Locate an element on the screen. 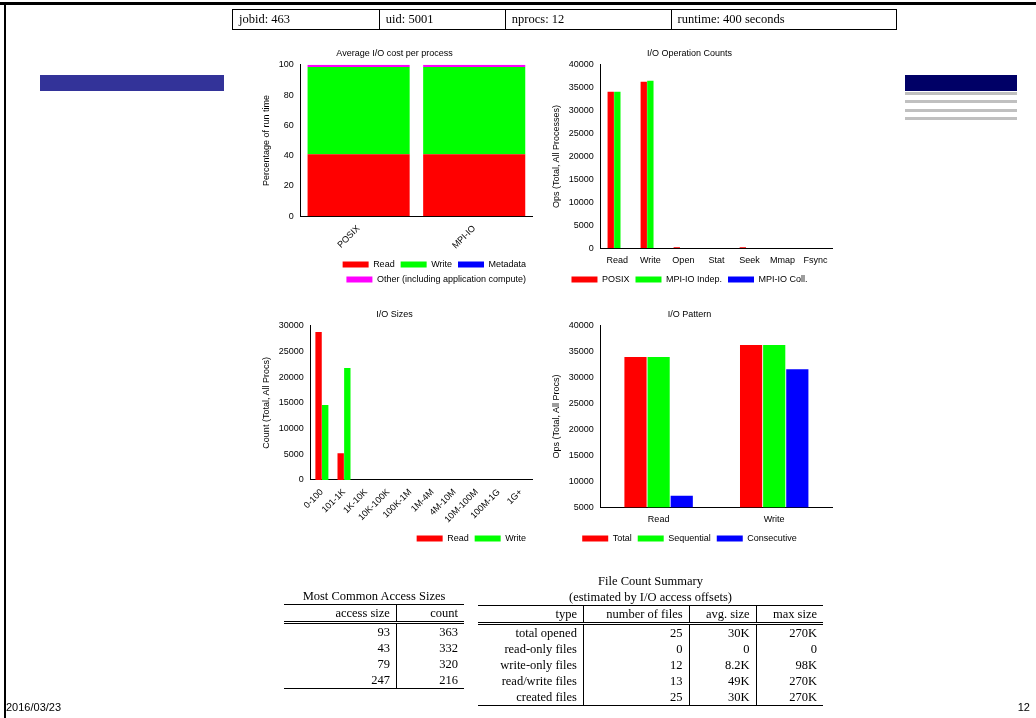 This screenshot has height=718, width=1036. y-axis-title: Ops (Total, All Processes) is located at coordinates (555, 156).